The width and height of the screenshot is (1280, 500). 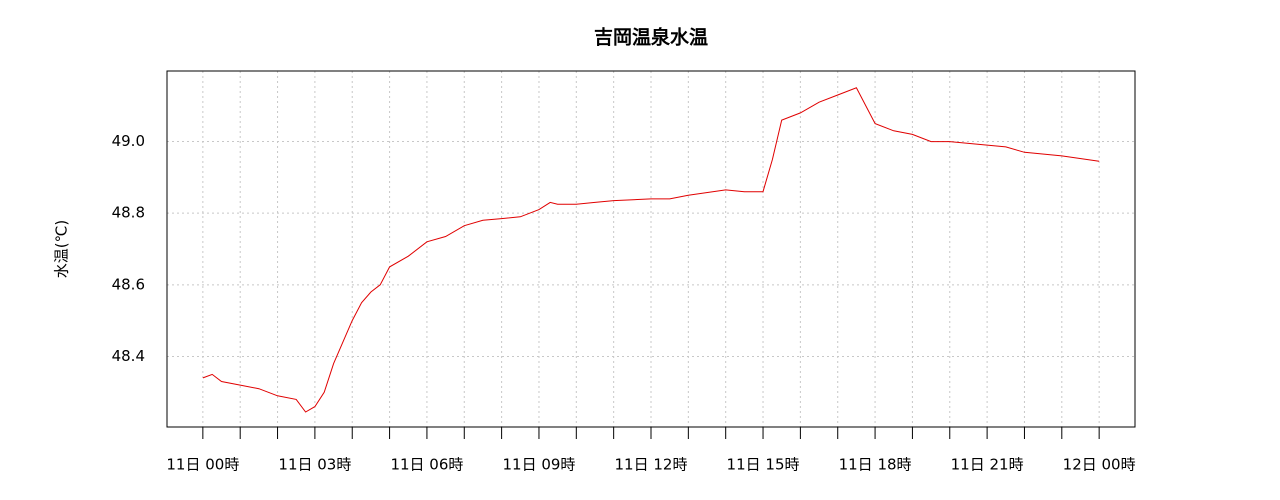 I want to click on chart-title: 吉岡温泉水温, so click(x=651, y=37).